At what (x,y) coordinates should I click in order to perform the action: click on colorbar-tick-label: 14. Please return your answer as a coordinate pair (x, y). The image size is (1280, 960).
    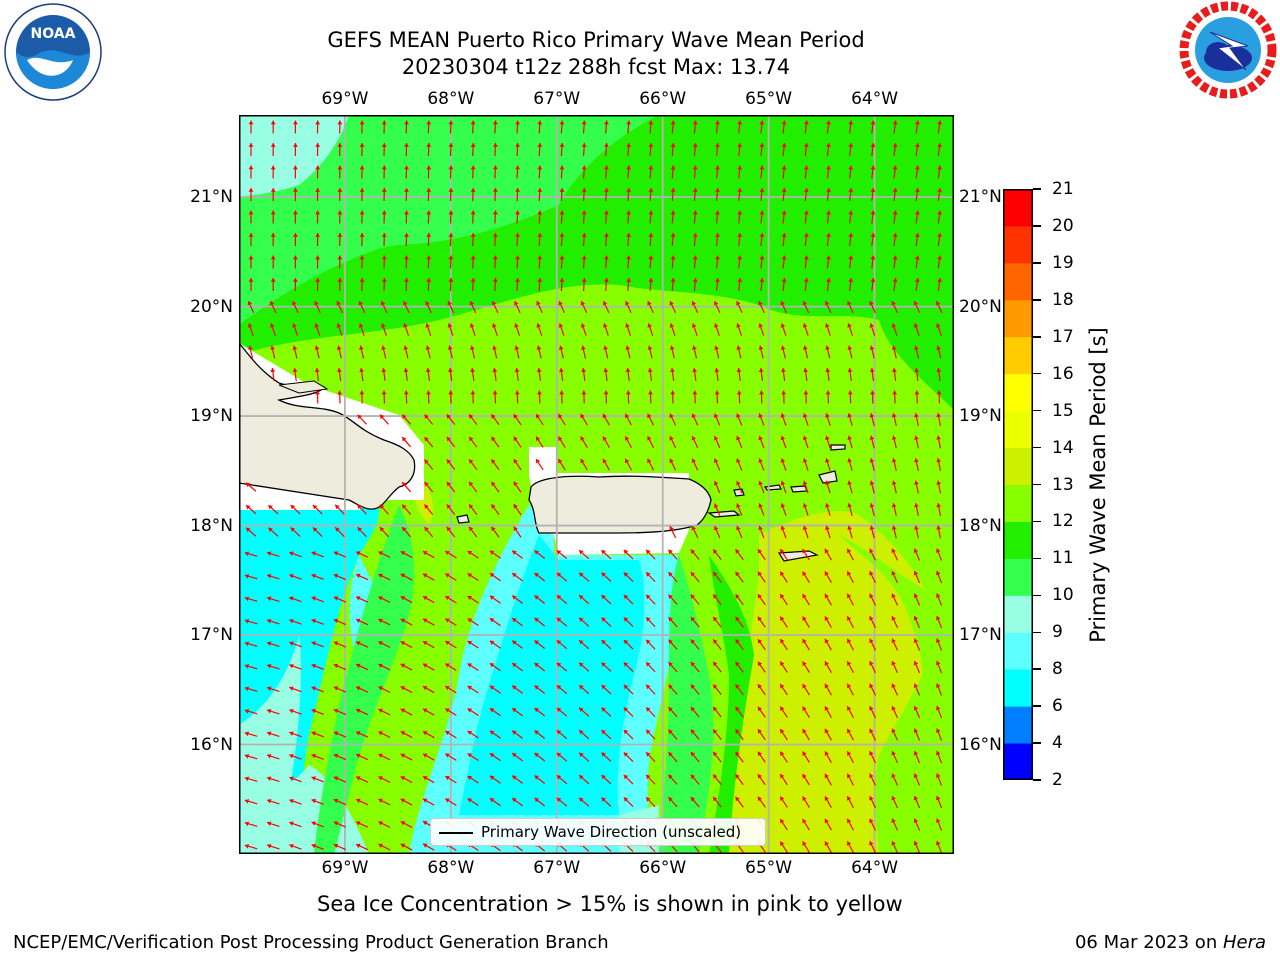
    Looking at the image, I should click on (1063, 447).